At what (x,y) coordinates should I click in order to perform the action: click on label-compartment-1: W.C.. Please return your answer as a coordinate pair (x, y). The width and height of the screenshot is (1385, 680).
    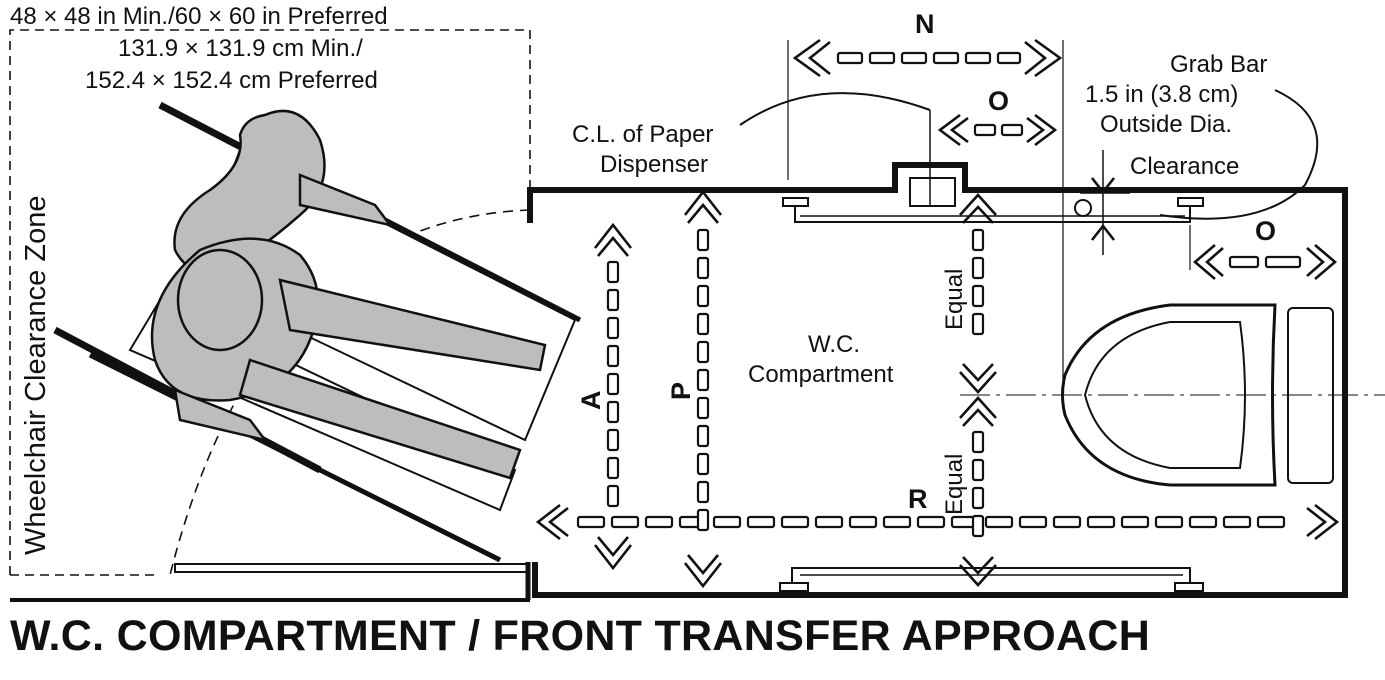
    Looking at the image, I should click on (834, 344).